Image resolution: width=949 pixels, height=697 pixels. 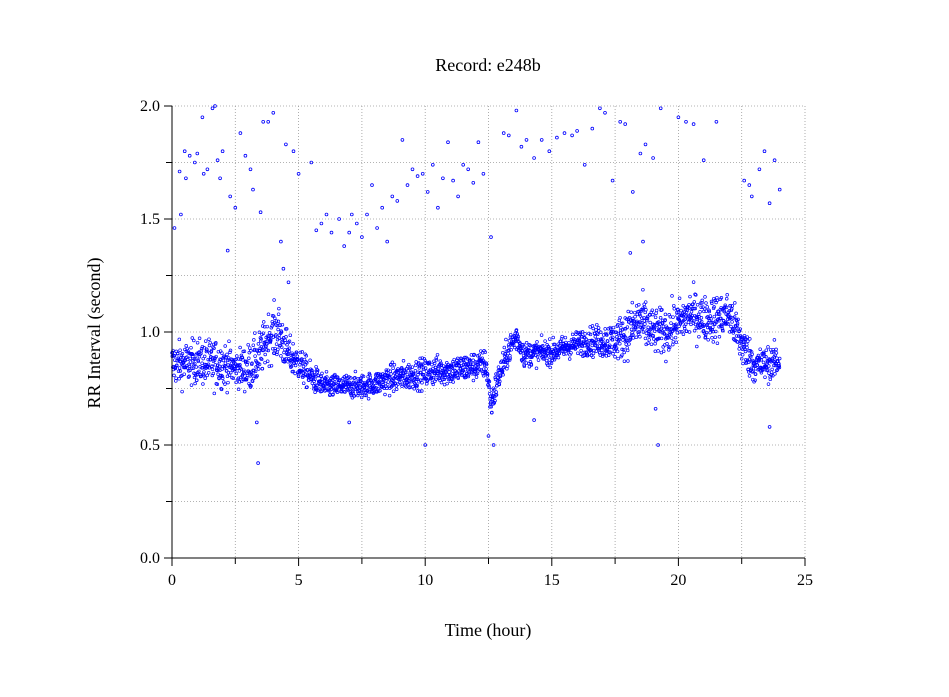 I want to click on x-tick-label: 10, so click(x=425, y=580).